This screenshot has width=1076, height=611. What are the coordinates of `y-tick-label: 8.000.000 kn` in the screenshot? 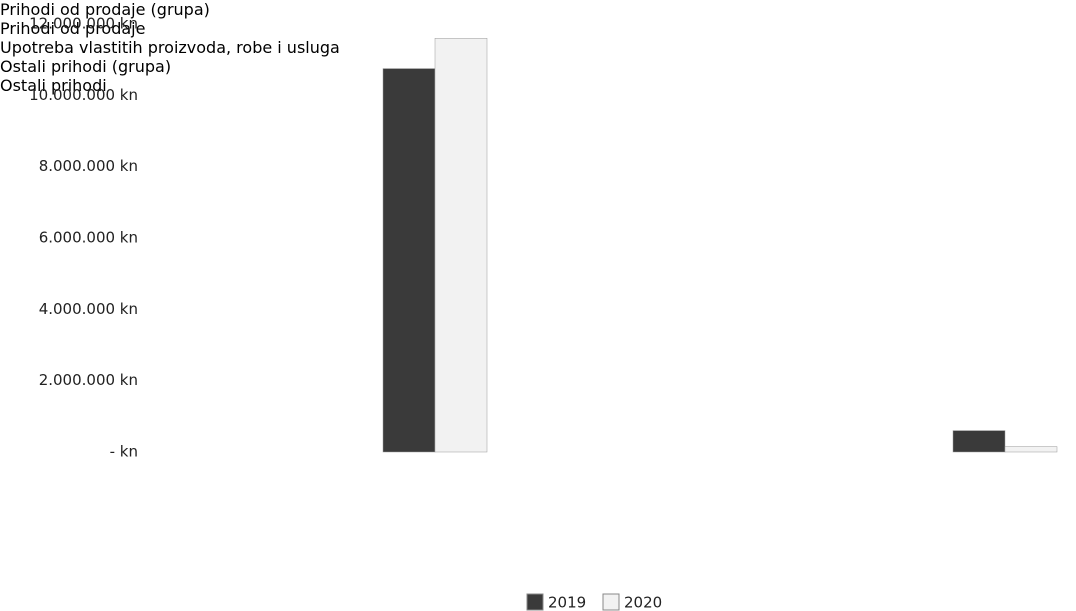 It's located at (88, 166).